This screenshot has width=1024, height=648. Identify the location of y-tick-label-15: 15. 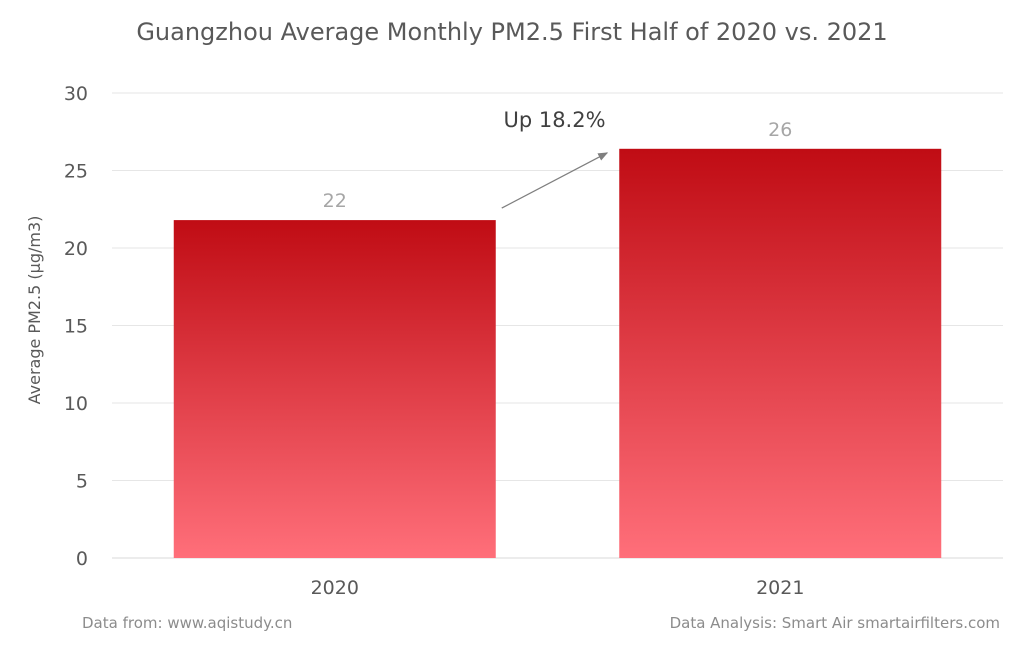
(76, 327).